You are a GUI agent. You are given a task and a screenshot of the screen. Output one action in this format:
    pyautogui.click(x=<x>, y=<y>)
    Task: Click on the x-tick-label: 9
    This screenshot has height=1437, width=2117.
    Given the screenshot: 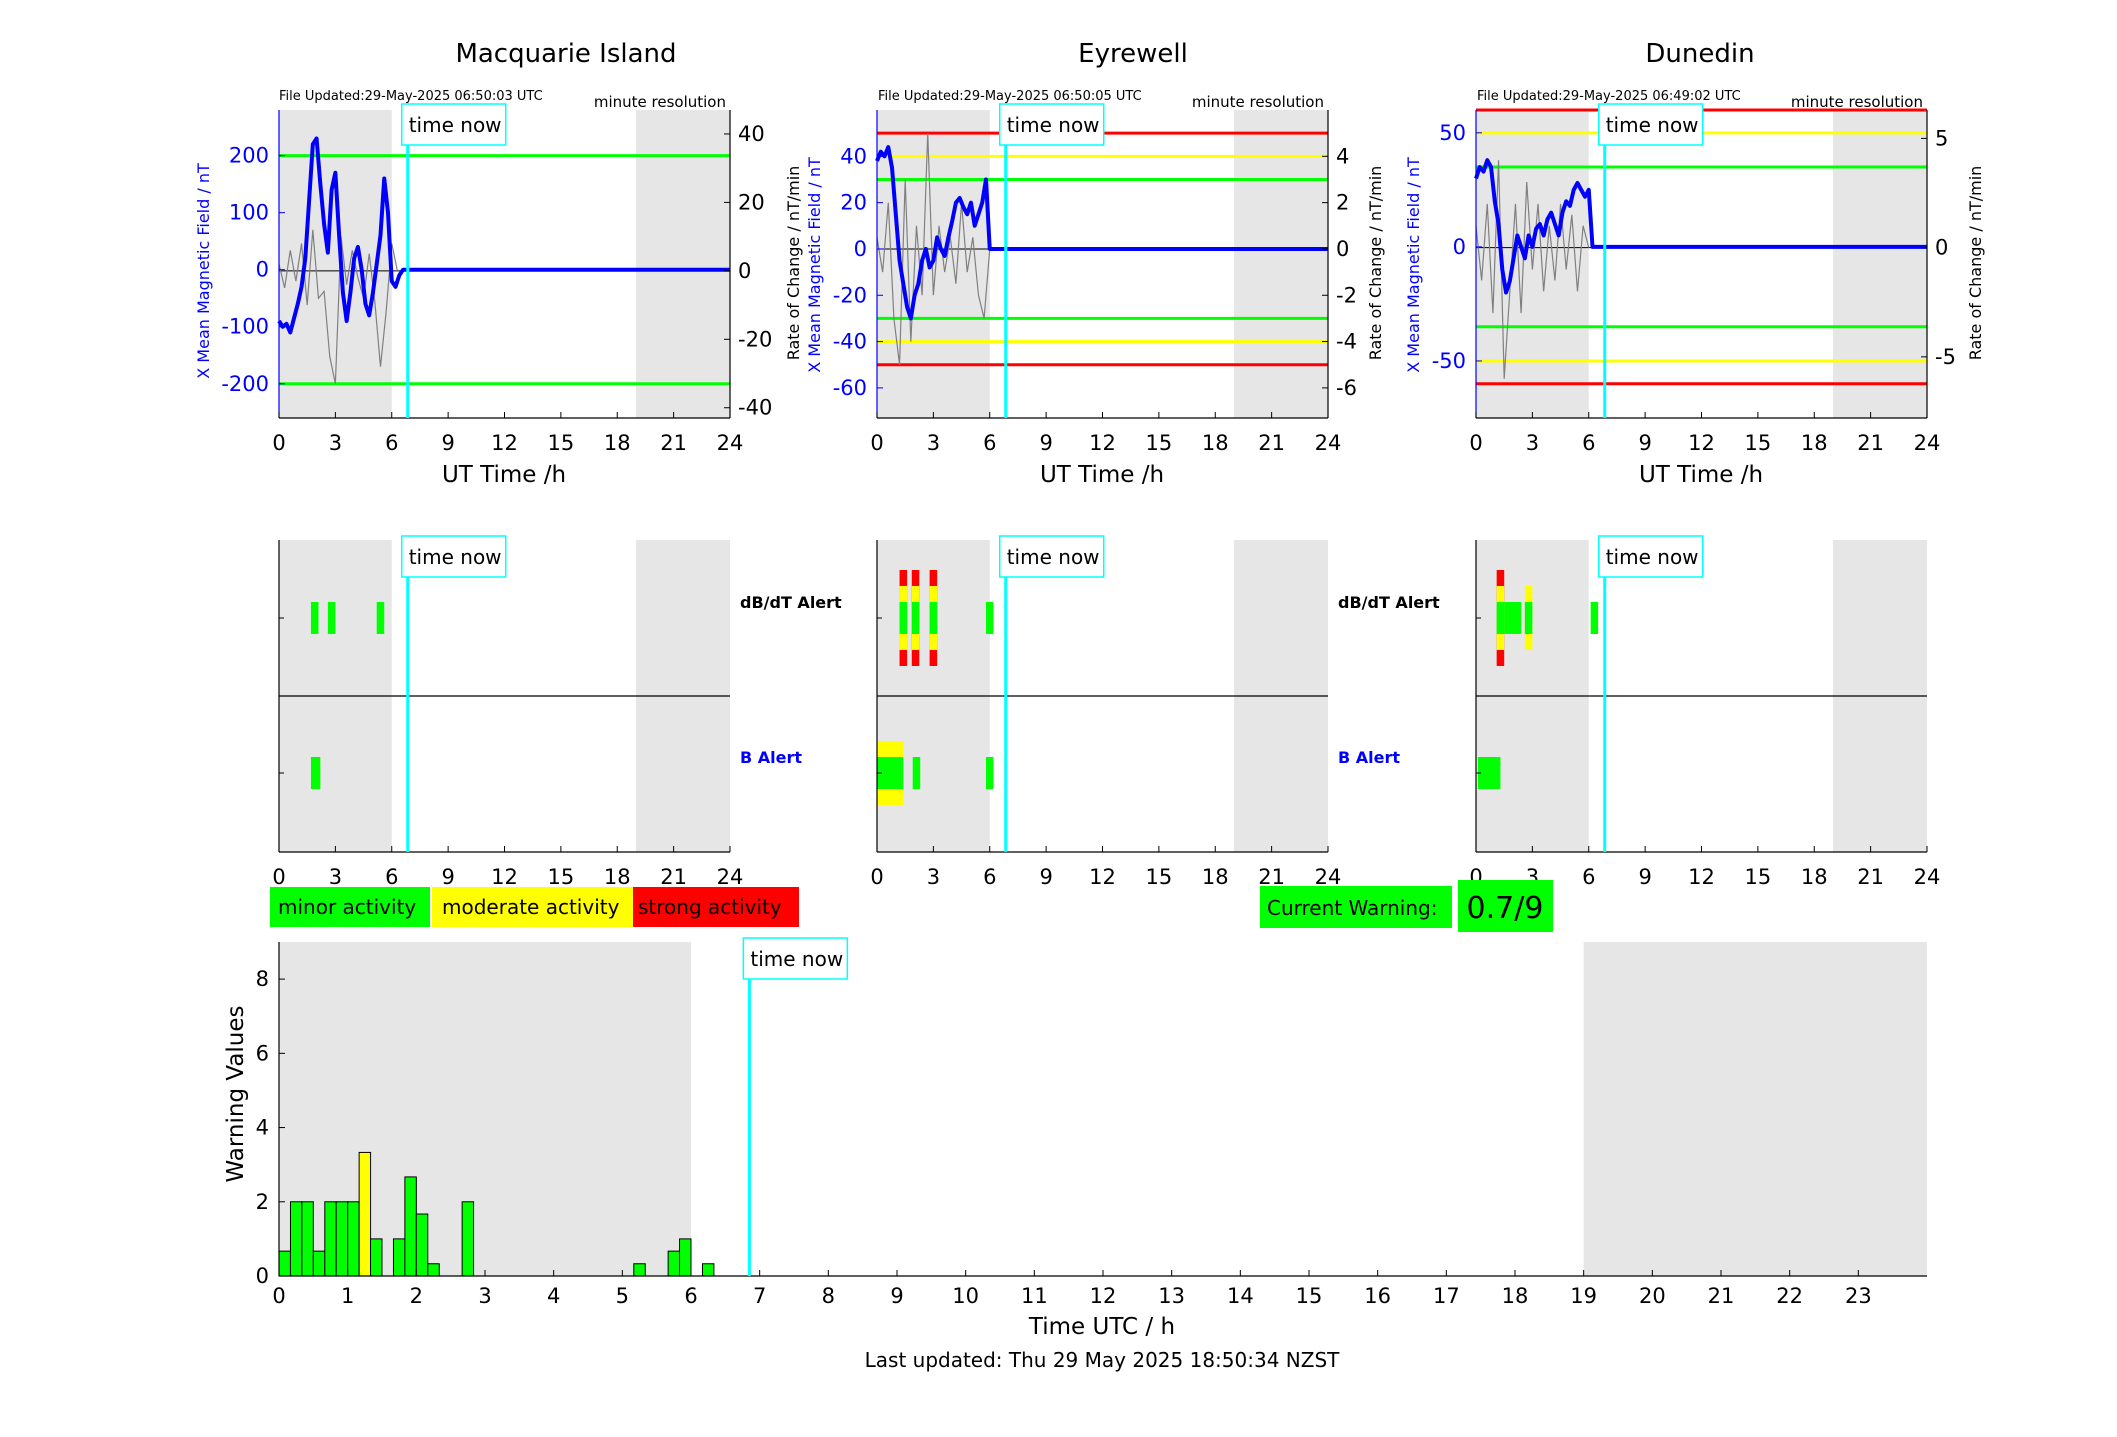 What is the action you would take?
    pyautogui.click(x=447, y=877)
    